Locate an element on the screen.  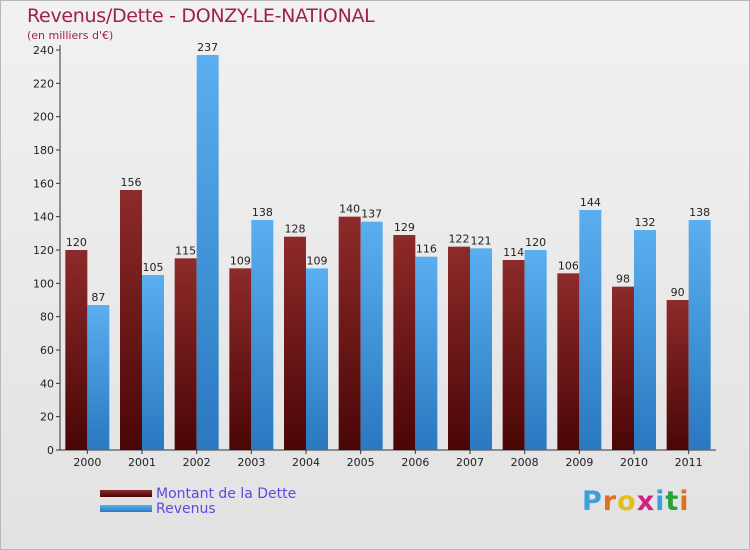
y-tick-label: 200 is located at coordinates (43, 117).